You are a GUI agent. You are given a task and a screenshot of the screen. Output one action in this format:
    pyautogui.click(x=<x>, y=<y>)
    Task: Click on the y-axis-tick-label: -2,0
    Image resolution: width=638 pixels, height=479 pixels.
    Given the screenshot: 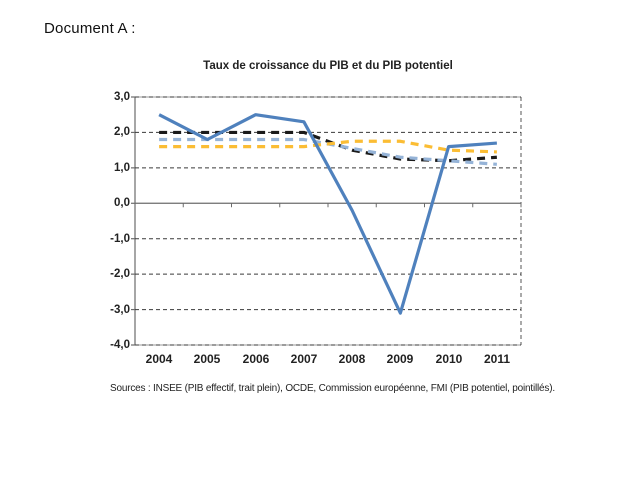 What is the action you would take?
    pyautogui.click(x=120, y=274)
    